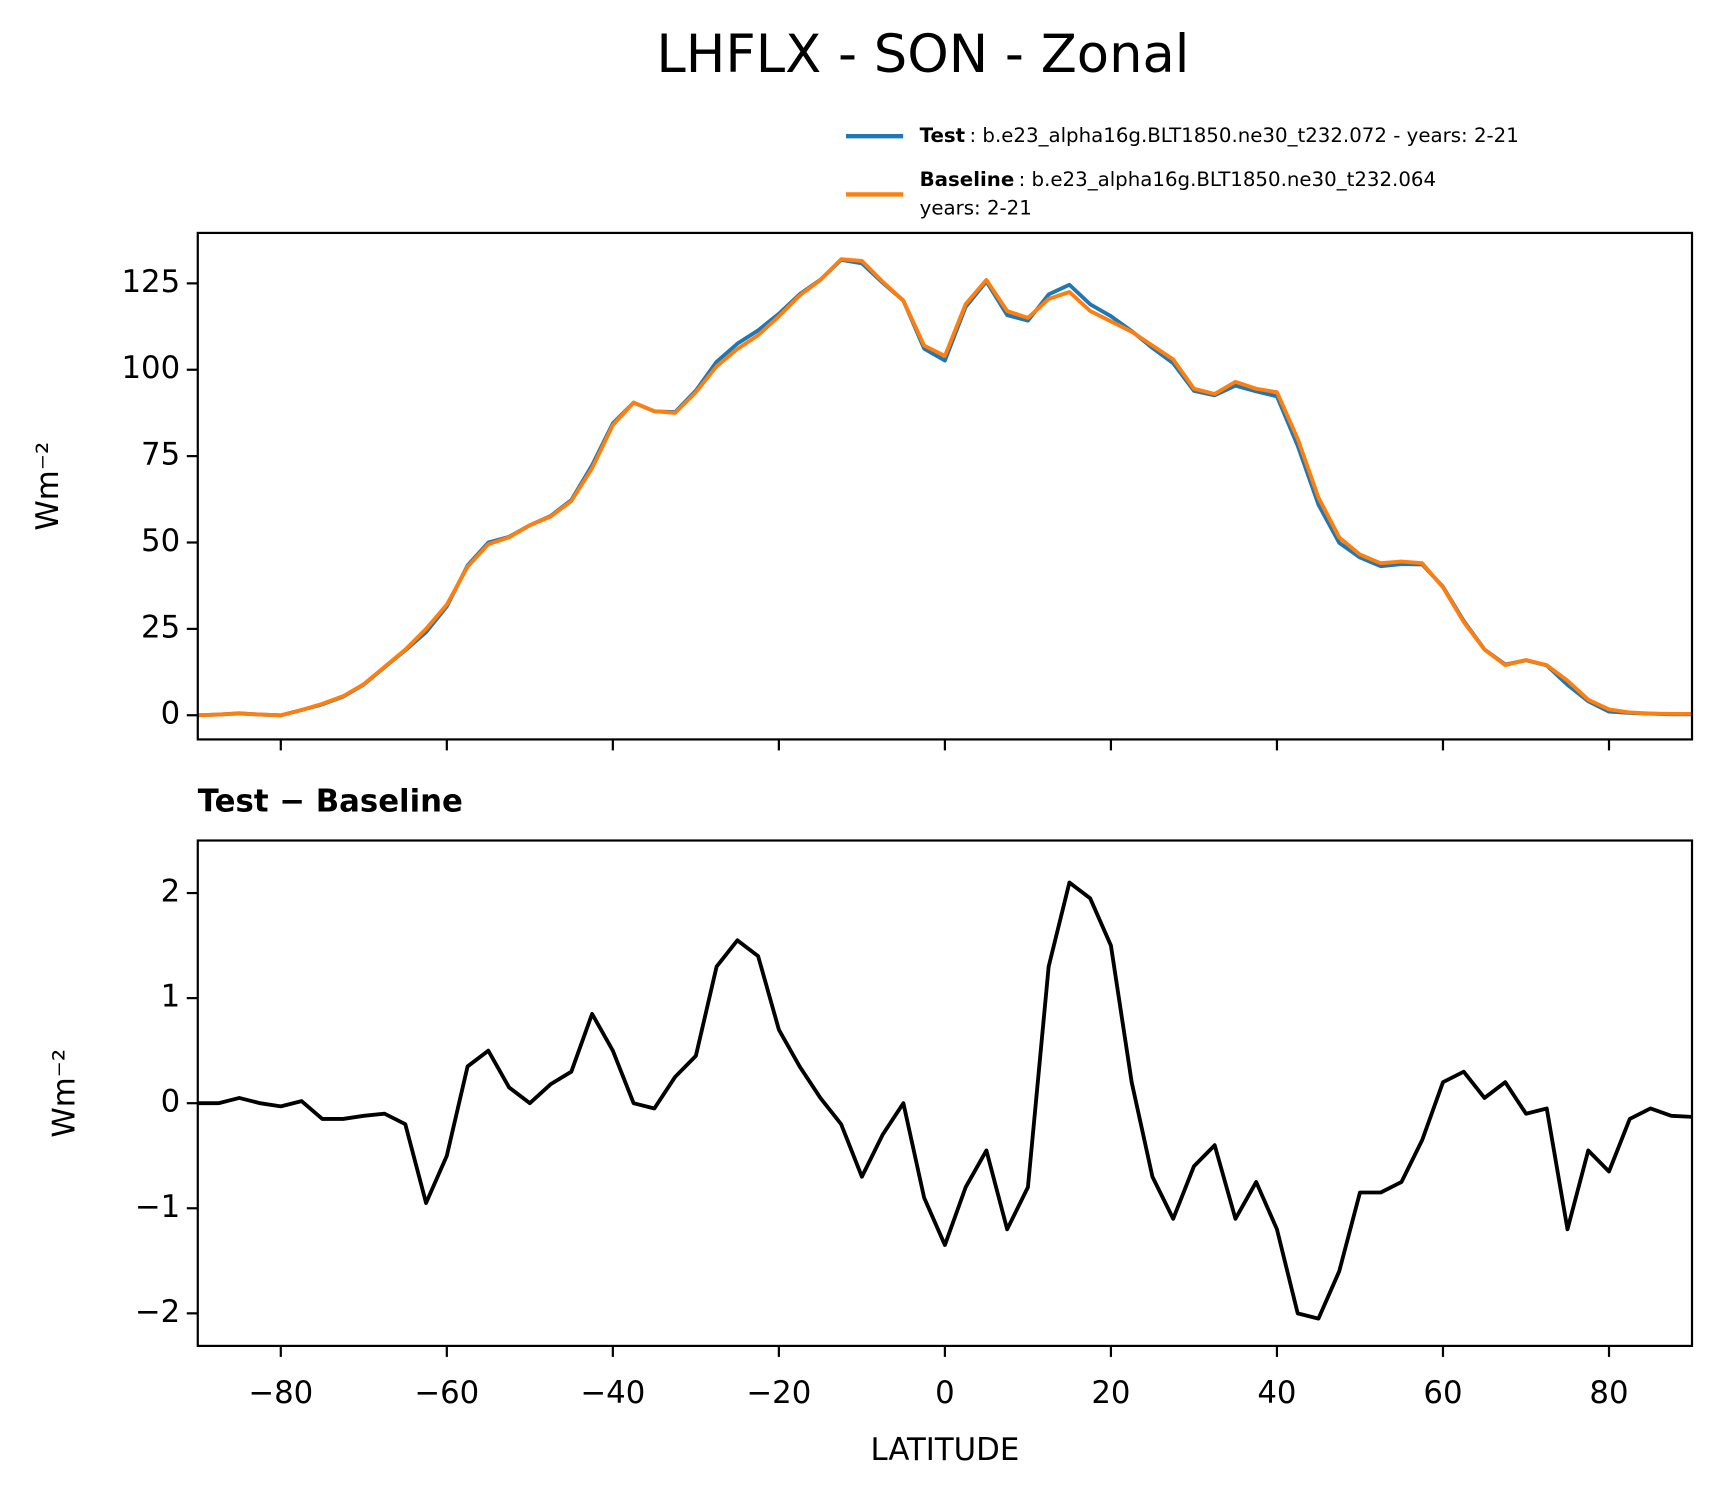  I want to click on y-tick-label: −2, so click(157, 1312).